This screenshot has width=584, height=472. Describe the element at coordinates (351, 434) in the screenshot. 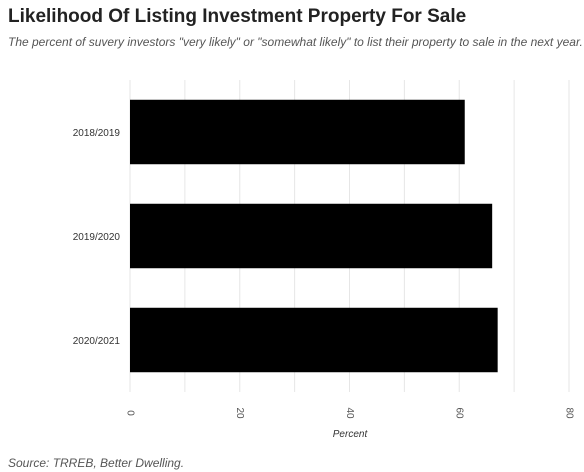

I see `x-axis-label: Percent` at that location.